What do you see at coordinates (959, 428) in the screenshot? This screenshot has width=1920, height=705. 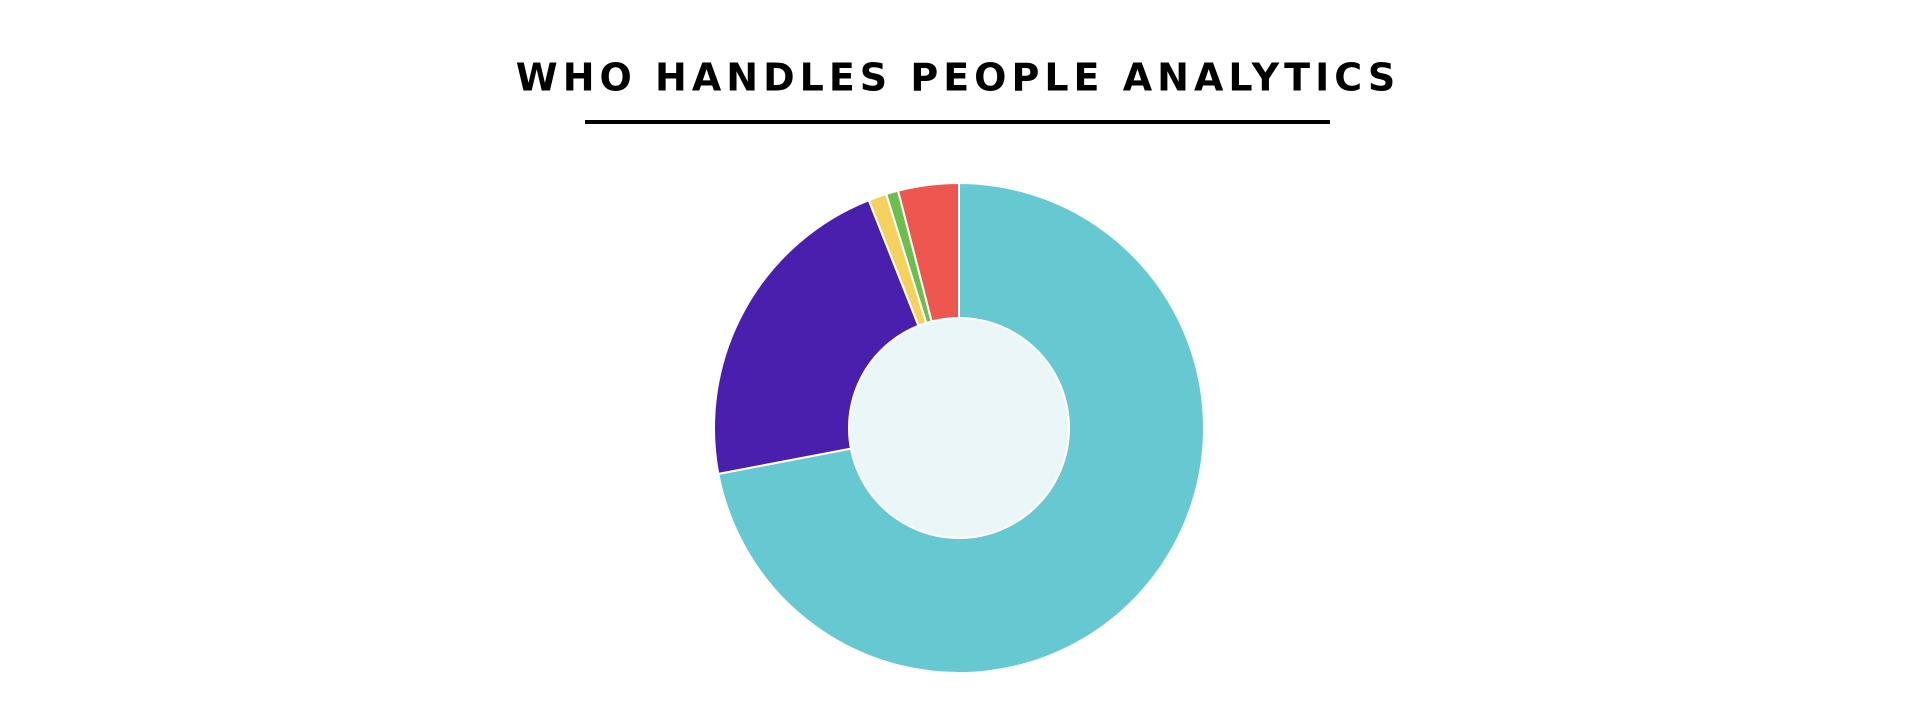 I see `donut-hole` at bounding box center [959, 428].